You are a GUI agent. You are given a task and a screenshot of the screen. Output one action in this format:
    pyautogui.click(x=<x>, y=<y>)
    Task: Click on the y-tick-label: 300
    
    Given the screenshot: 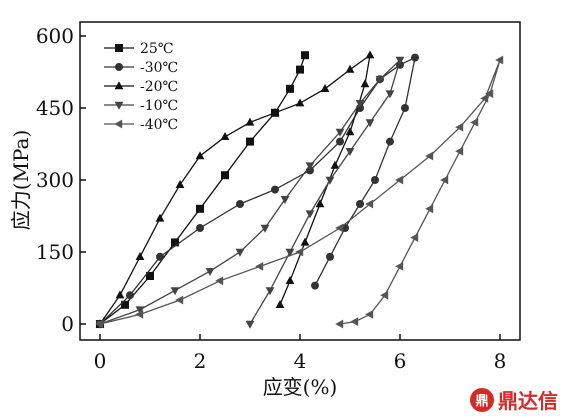 What is the action you would take?
    pyautogui.click(x=55, y=180)
    